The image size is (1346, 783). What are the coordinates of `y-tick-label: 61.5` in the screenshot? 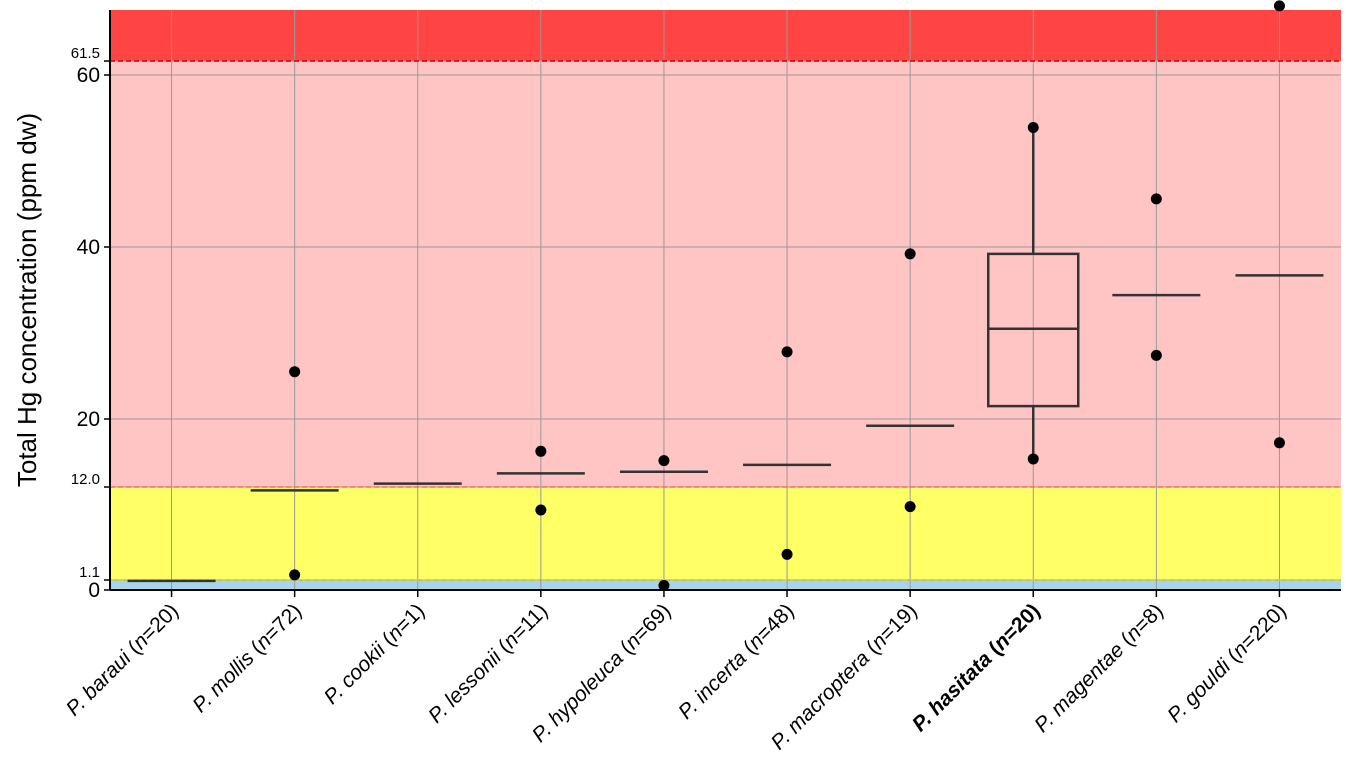 It's located at (85, 53).